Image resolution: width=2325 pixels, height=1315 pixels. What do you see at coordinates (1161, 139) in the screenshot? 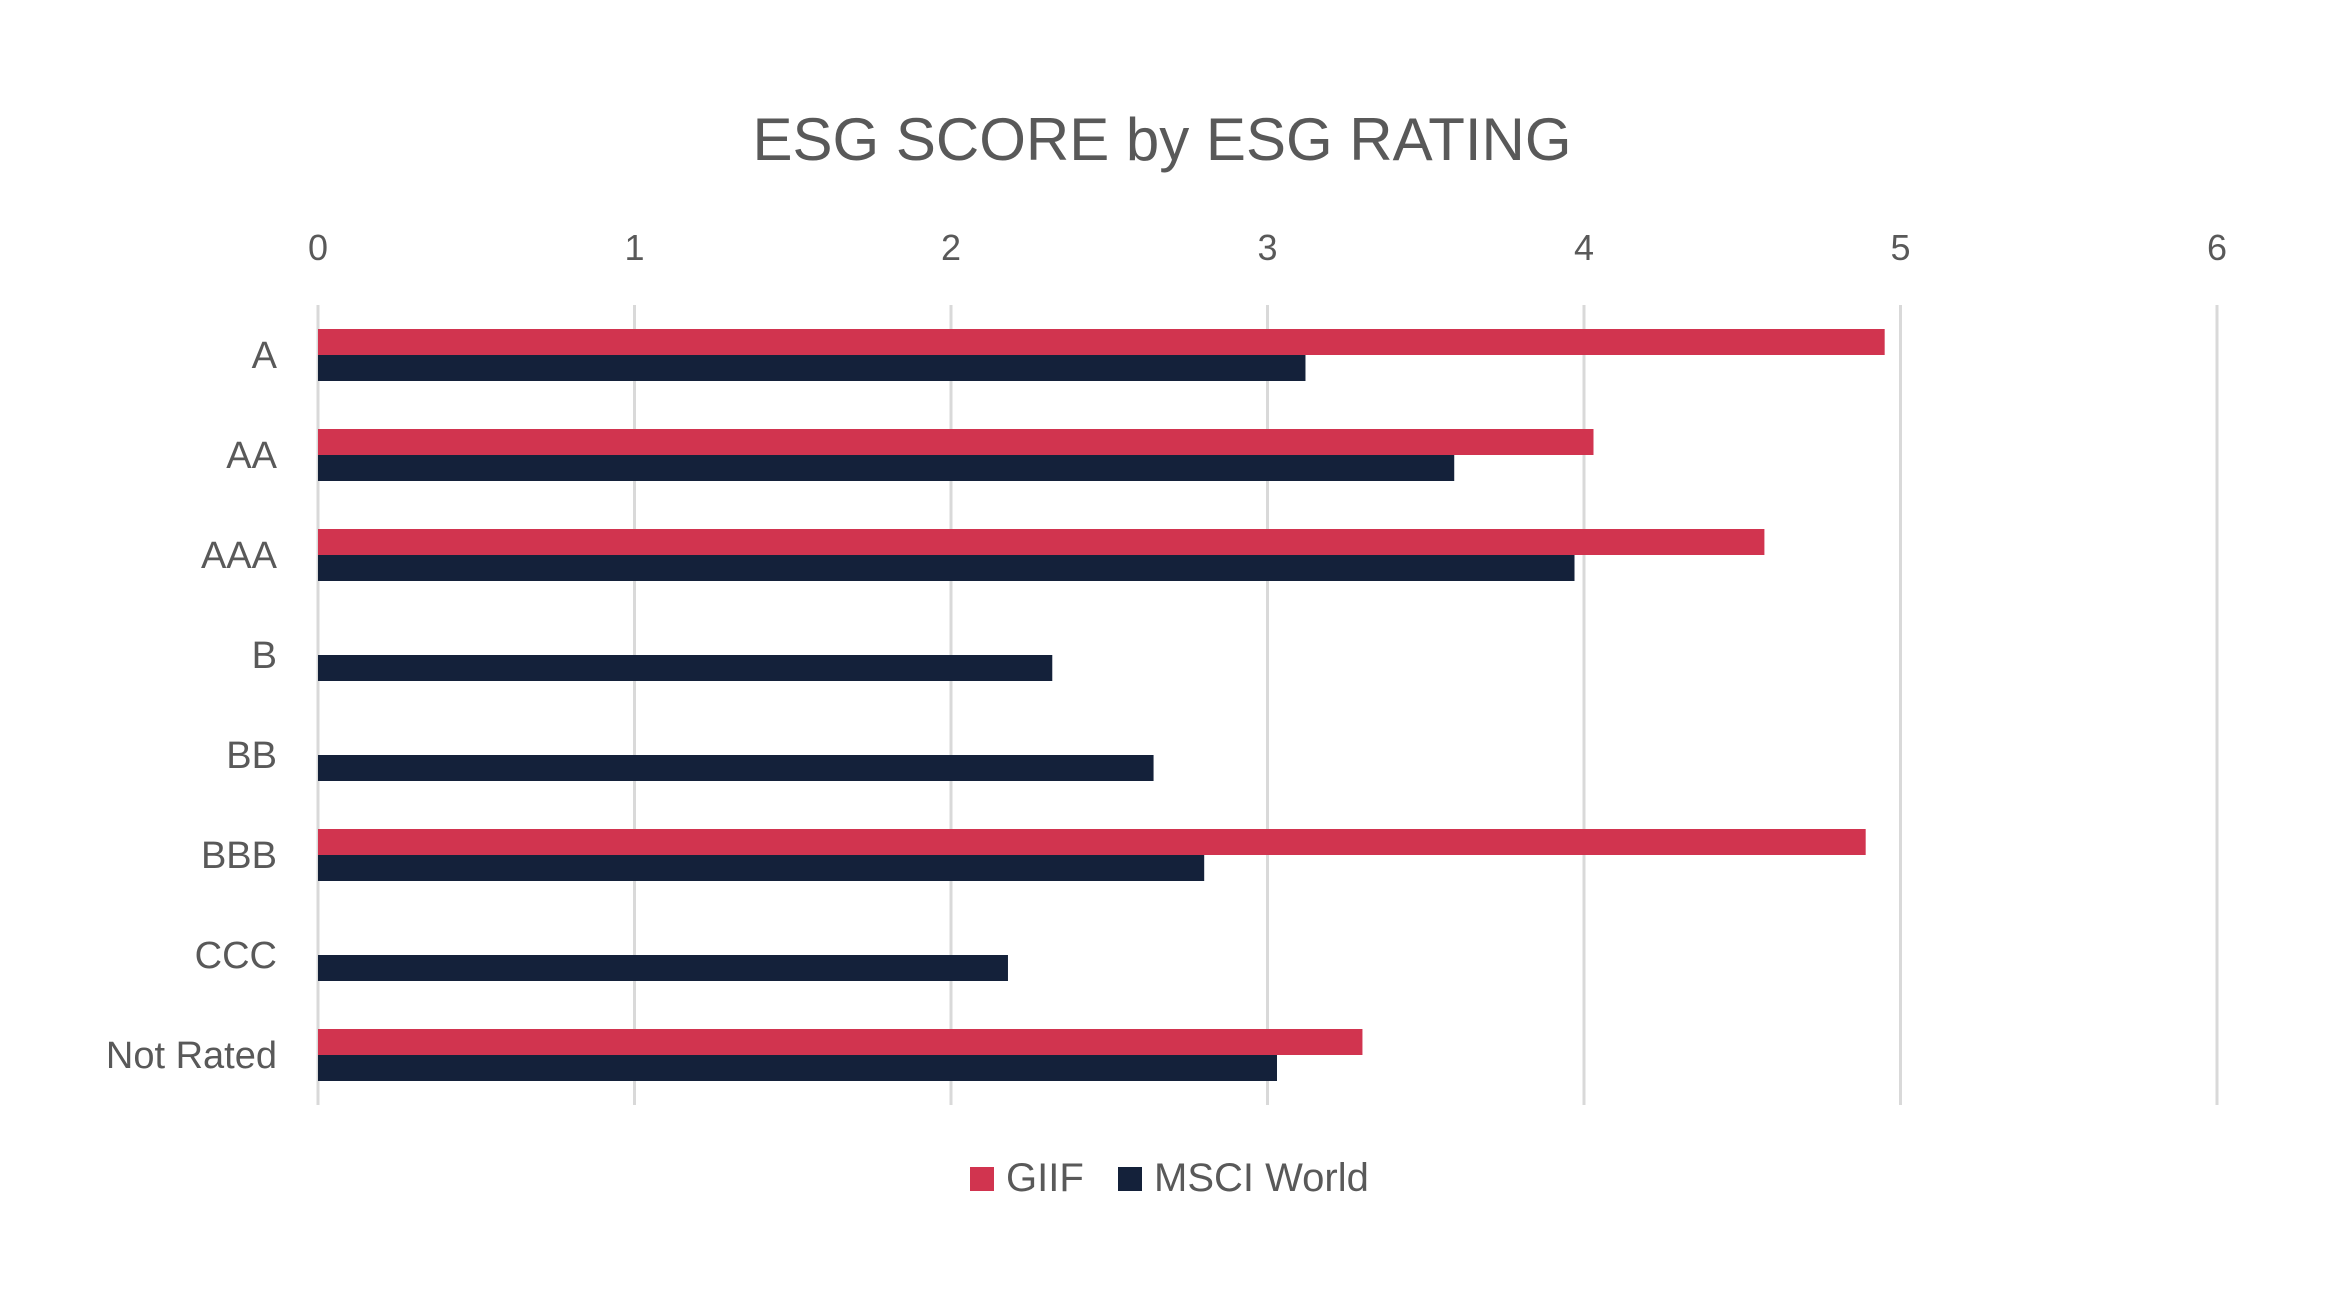
I see `chart-title: ESG SCORE by ESG RATING` at bounding box center [1161, 139].